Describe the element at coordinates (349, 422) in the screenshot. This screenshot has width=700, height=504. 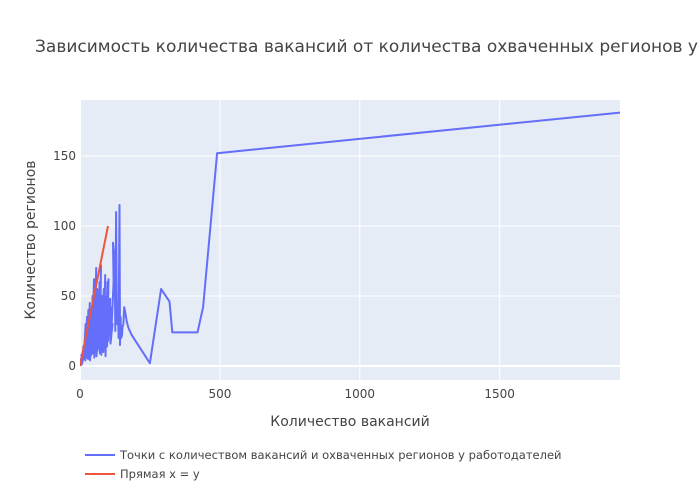
I see `x-axis-label: Количество вакансий` at that location.